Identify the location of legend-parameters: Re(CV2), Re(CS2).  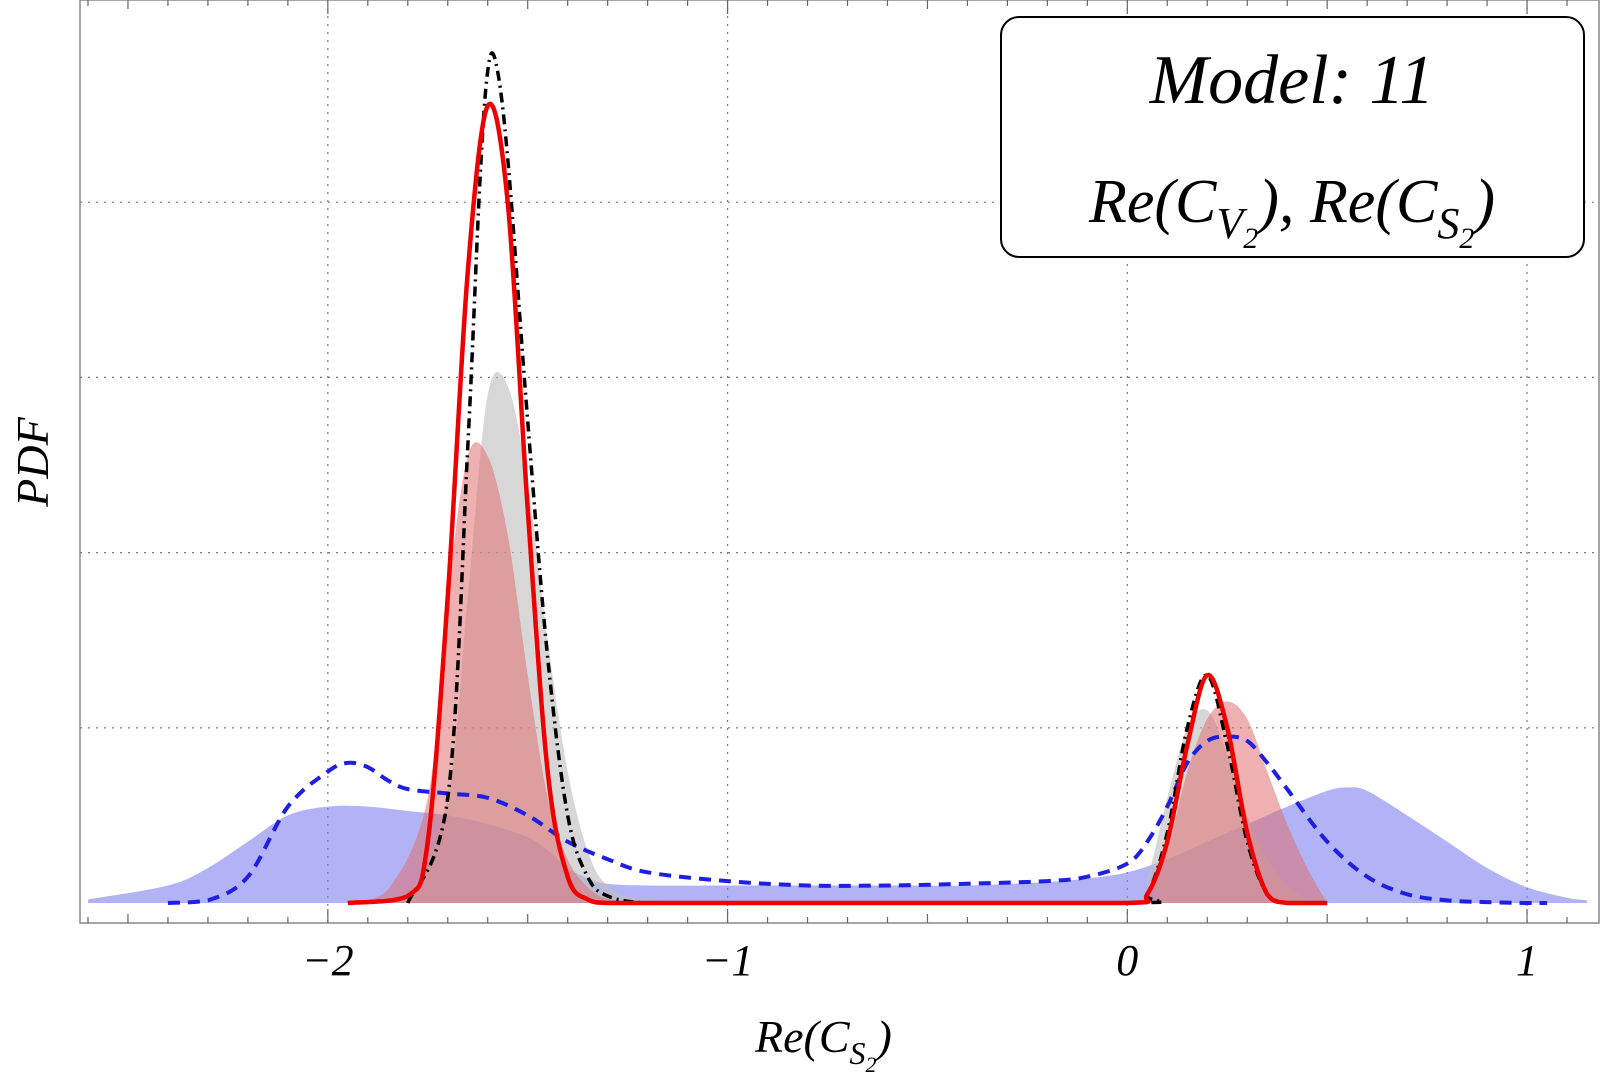
(1291, 211).